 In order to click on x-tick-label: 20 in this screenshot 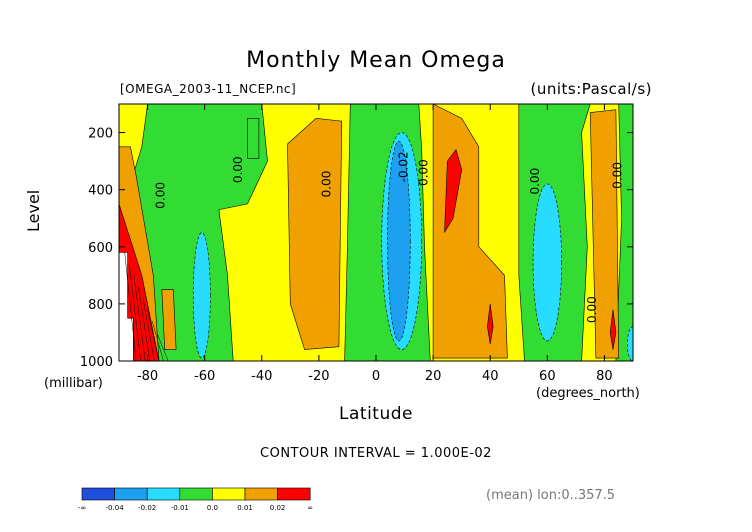, I will do `click(433, 376)`.